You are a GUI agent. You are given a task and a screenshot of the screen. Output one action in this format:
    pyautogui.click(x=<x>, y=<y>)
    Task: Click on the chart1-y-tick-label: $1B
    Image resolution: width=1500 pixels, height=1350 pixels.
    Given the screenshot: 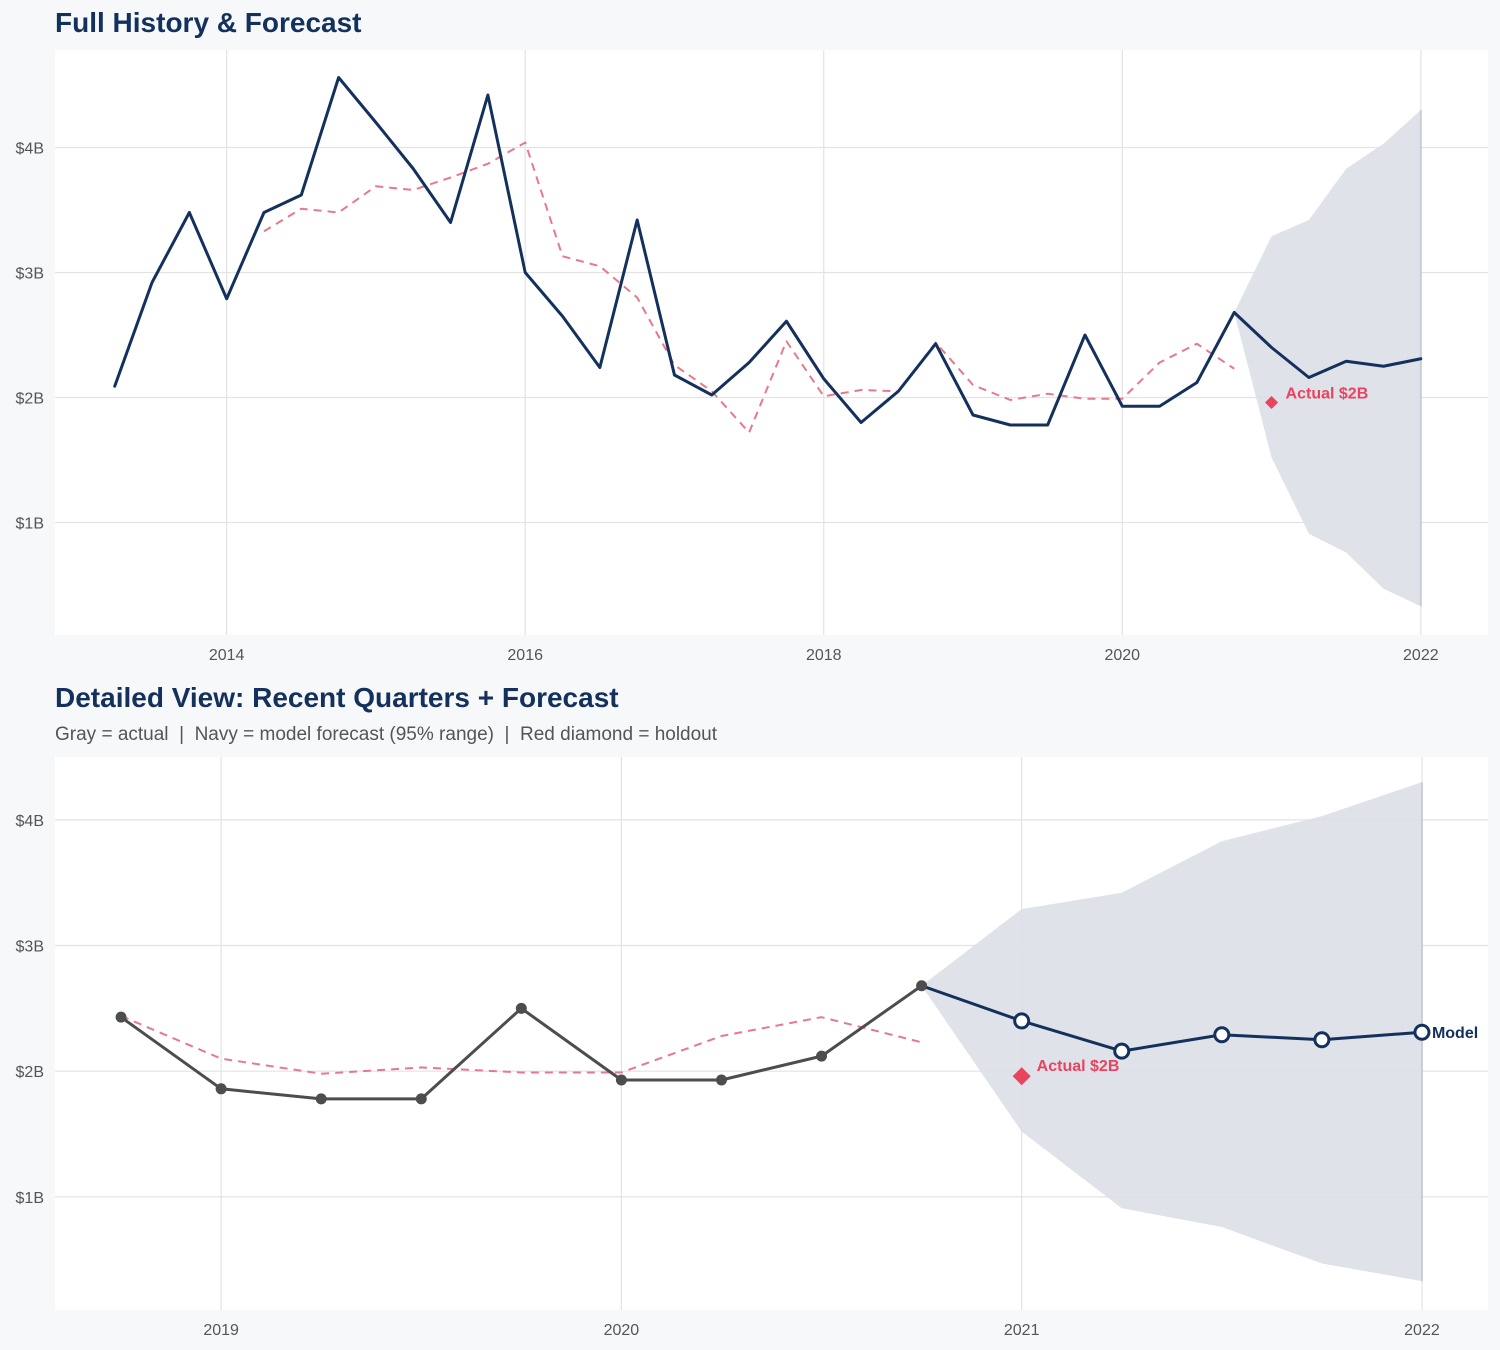 What is the action you would take?
    pyautogui.click(x=30, y=524)
    